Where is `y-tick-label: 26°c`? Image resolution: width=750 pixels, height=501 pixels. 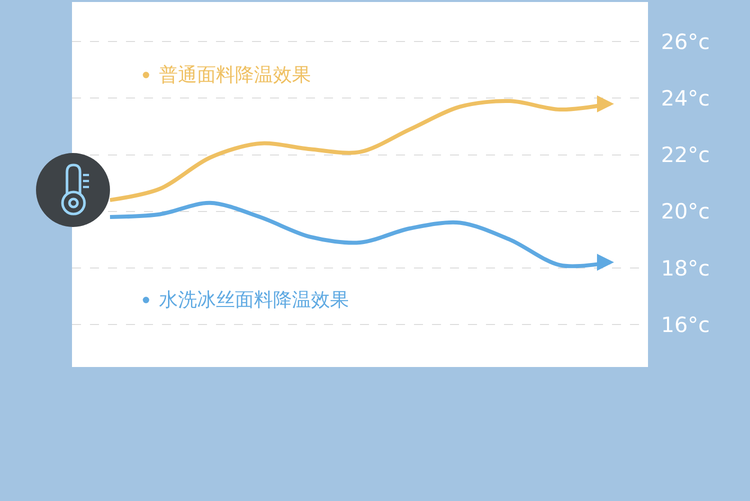 y-tick-label: 26°c is located at coordinates (685, 42).